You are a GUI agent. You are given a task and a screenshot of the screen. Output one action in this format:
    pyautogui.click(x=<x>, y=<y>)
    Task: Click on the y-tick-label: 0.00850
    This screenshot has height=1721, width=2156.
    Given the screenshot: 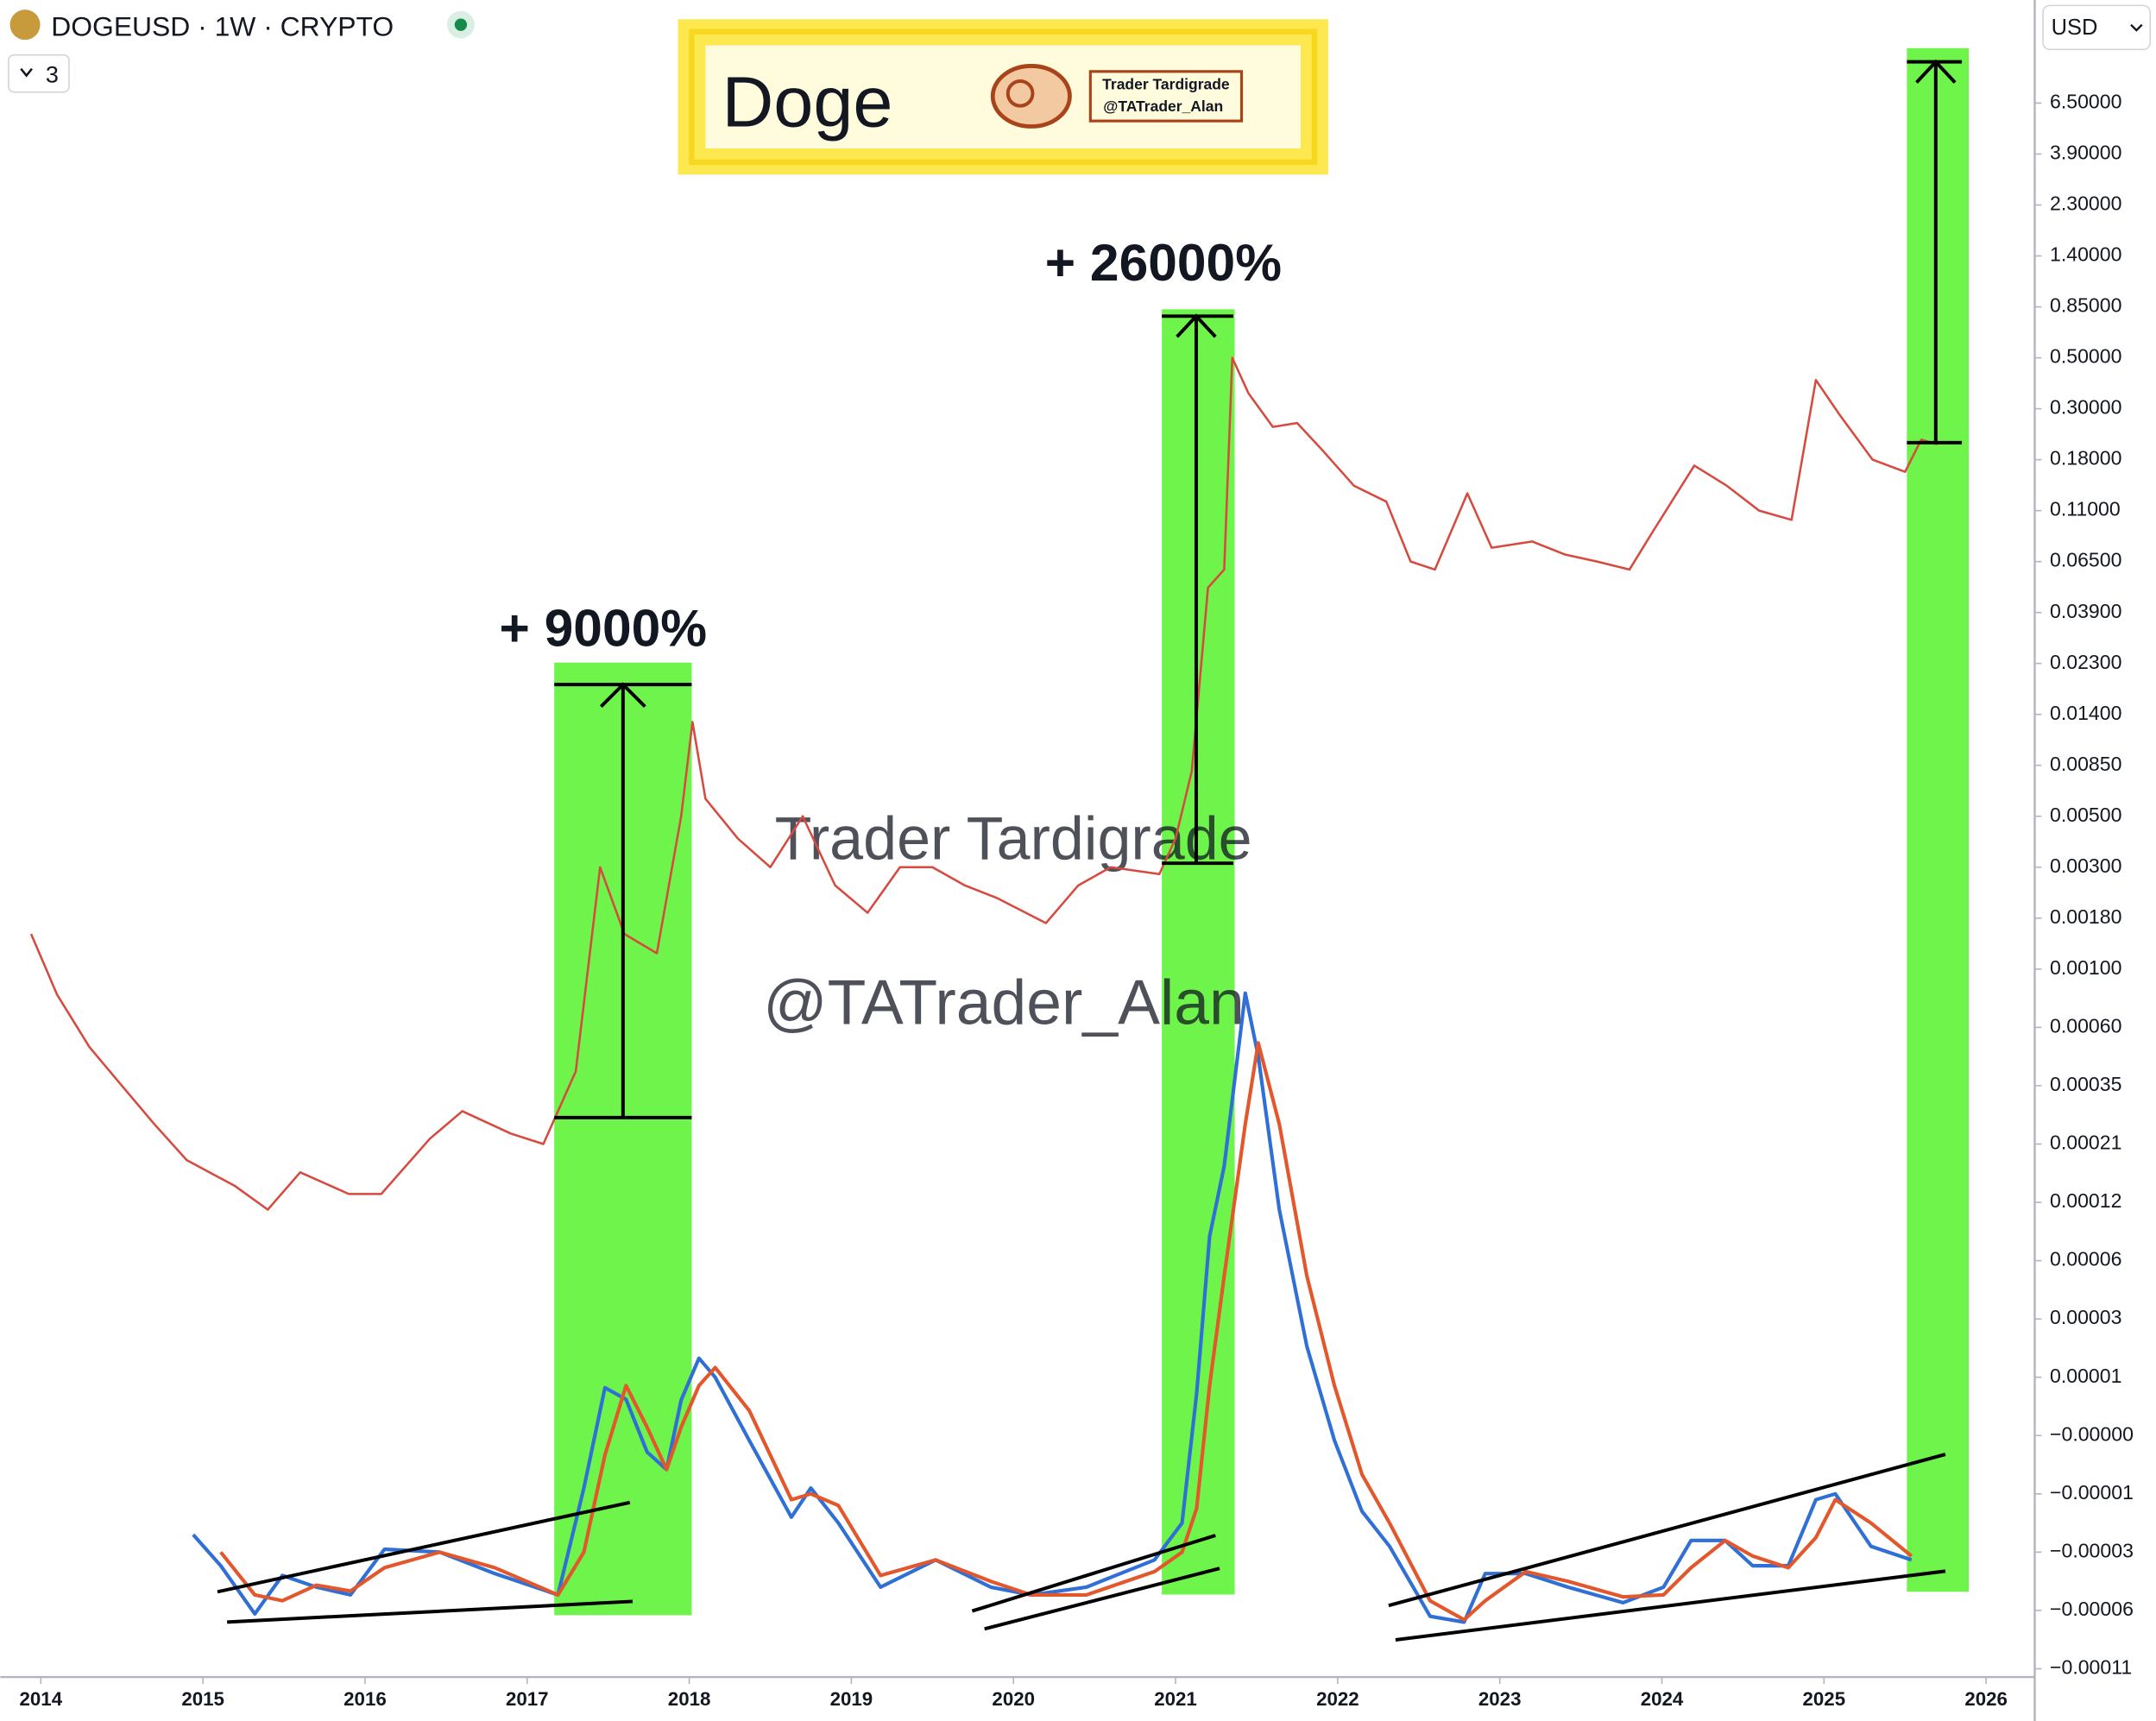 What is the action you would take?
    pyautogui.click(x=2085, y=764)
    